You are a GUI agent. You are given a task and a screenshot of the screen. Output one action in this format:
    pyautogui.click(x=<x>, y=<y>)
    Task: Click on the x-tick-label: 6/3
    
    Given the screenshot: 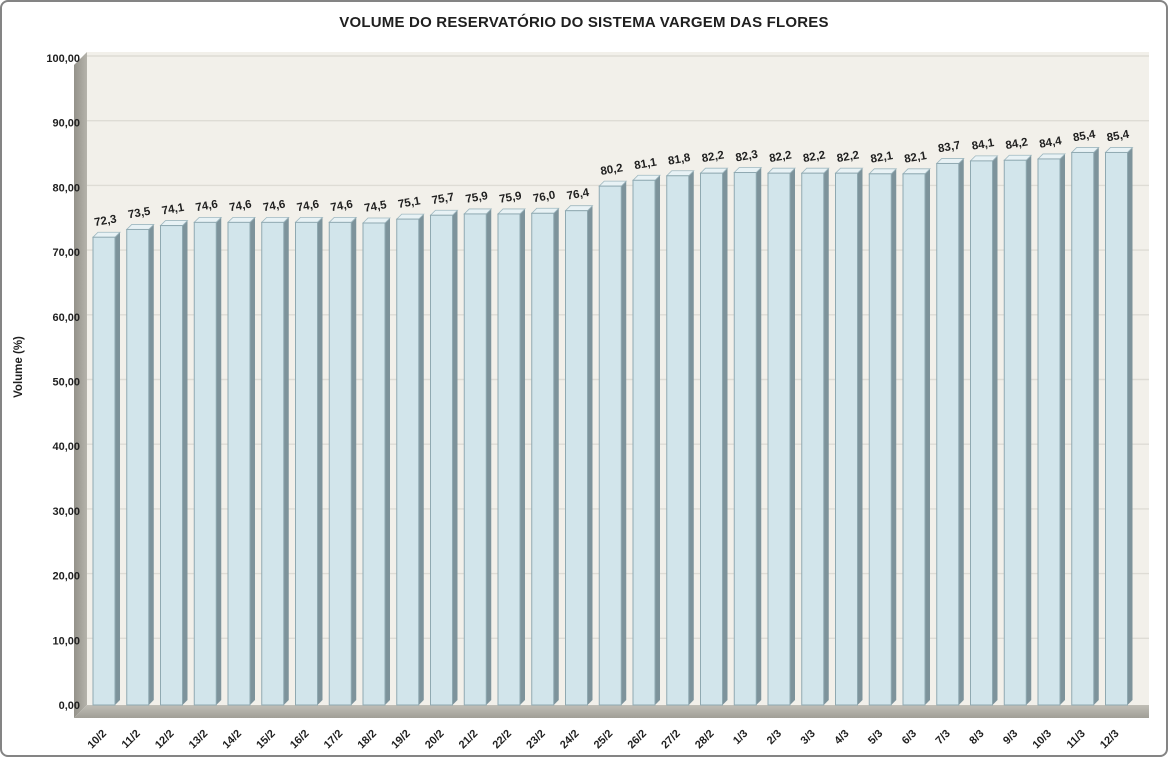 What is the action you would take?
    pyautogui.click(x=909, y=737)
    